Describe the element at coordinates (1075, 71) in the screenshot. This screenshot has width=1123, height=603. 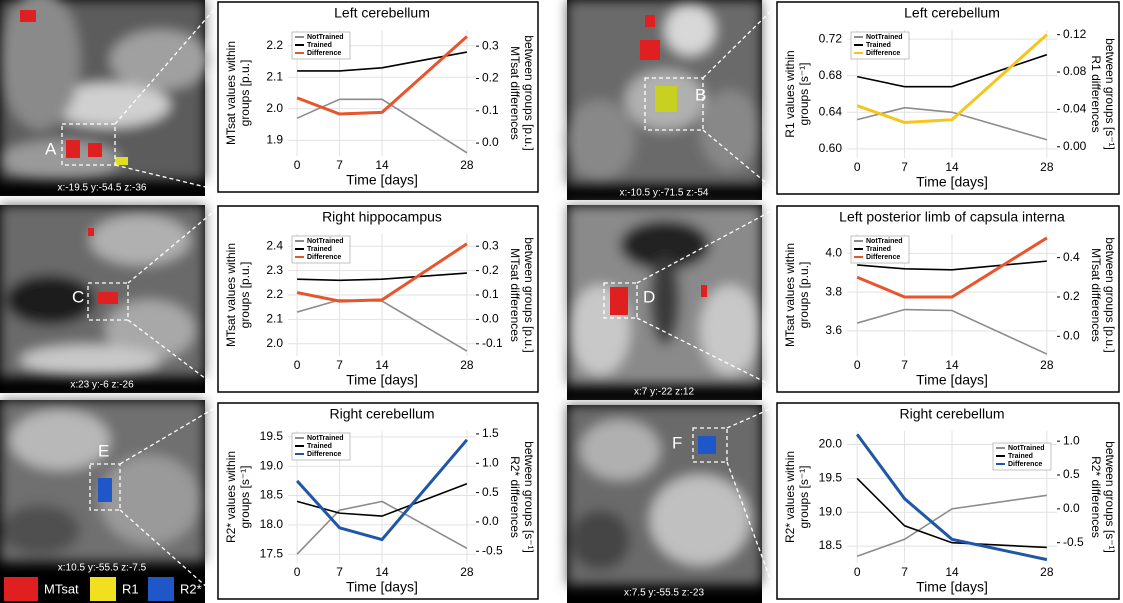
I see `y2-tick-label: 0.08` at that location.